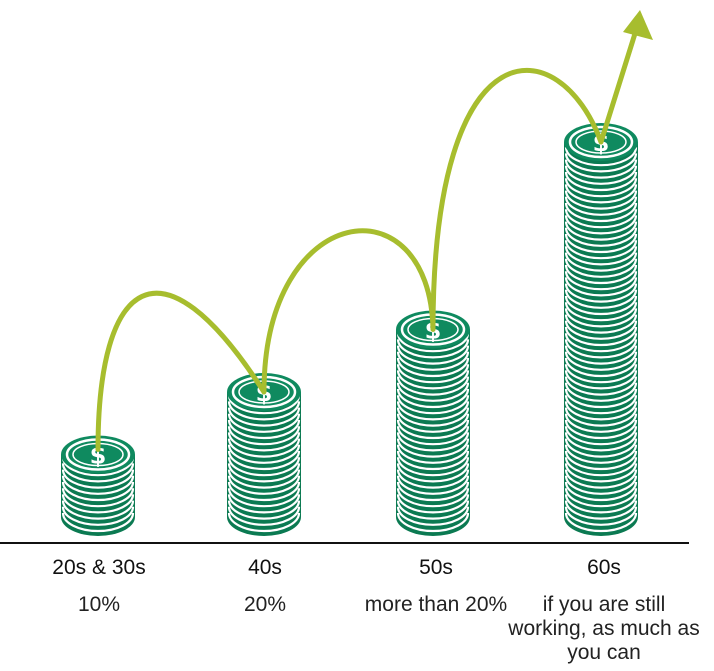 Image resolution: width=714 pixels, height=671 pixels. What do you see at coordinates (436, 604) in the screenshot?
I see `value-label-50s: more than 20%` at bounding box center [436, 604].